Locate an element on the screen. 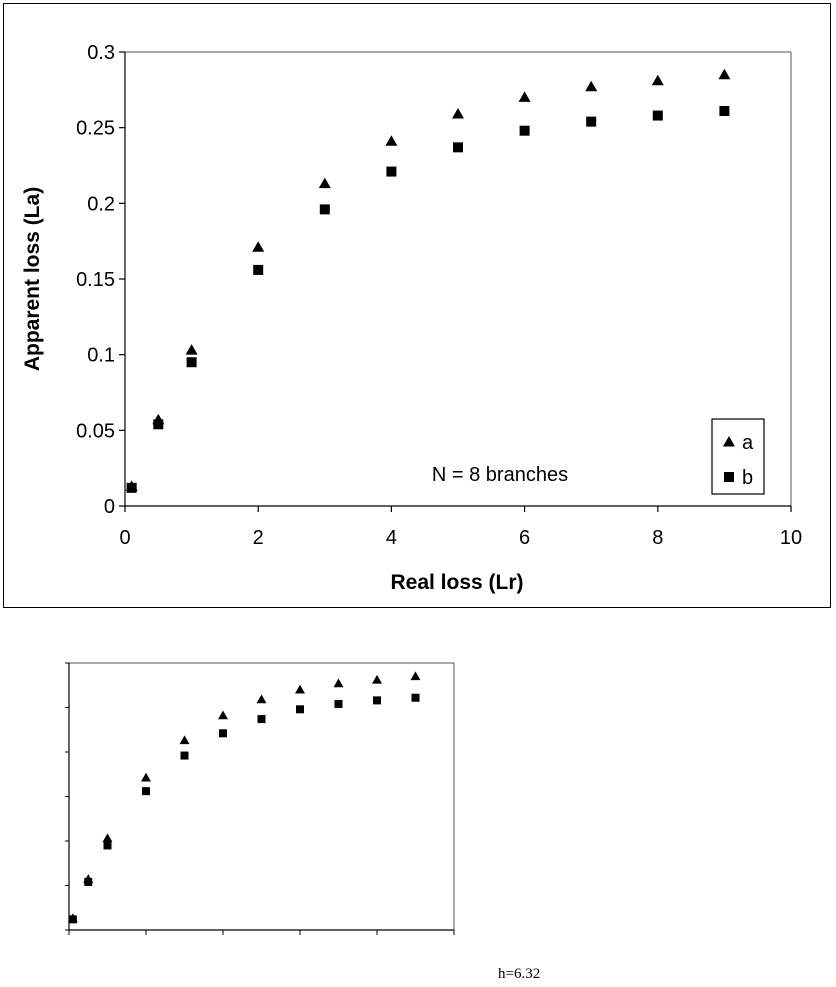 The width and height of the screenshot is (836, 987). y-tick-label: 0.25 is located at coordinates (95, 129).